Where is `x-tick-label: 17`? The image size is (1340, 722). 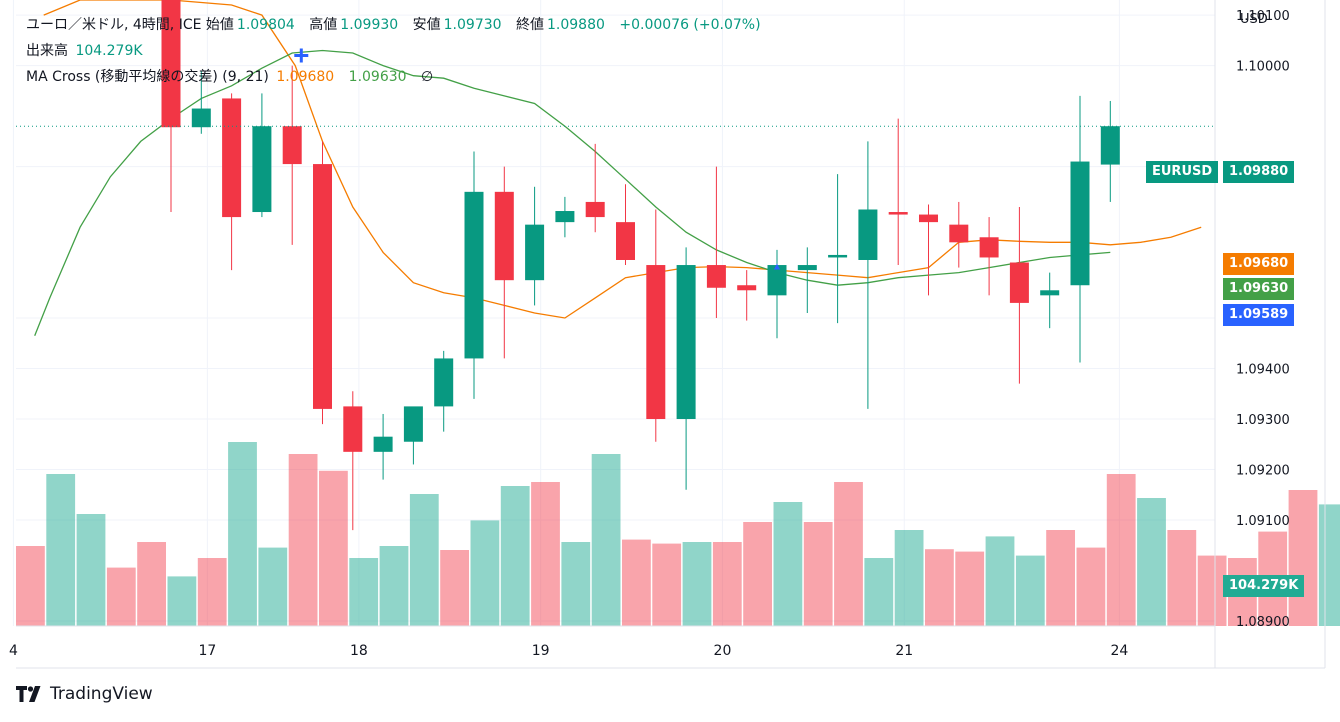 x-tick-label: 17 is located at coordinates (207, 651).